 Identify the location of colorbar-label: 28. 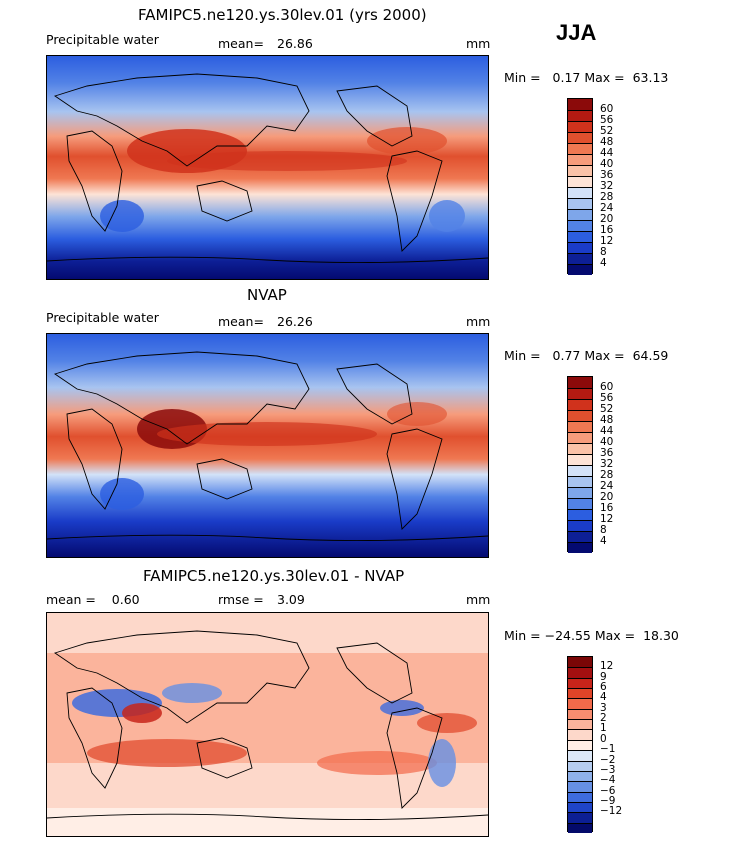
(607, 475).